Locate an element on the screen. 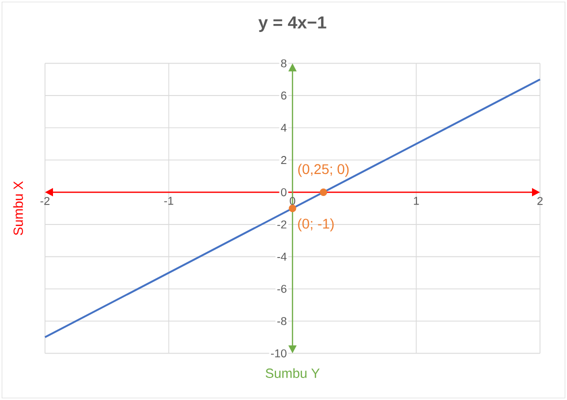  y-tick-label: -8 is located at coordinates (281, 321).